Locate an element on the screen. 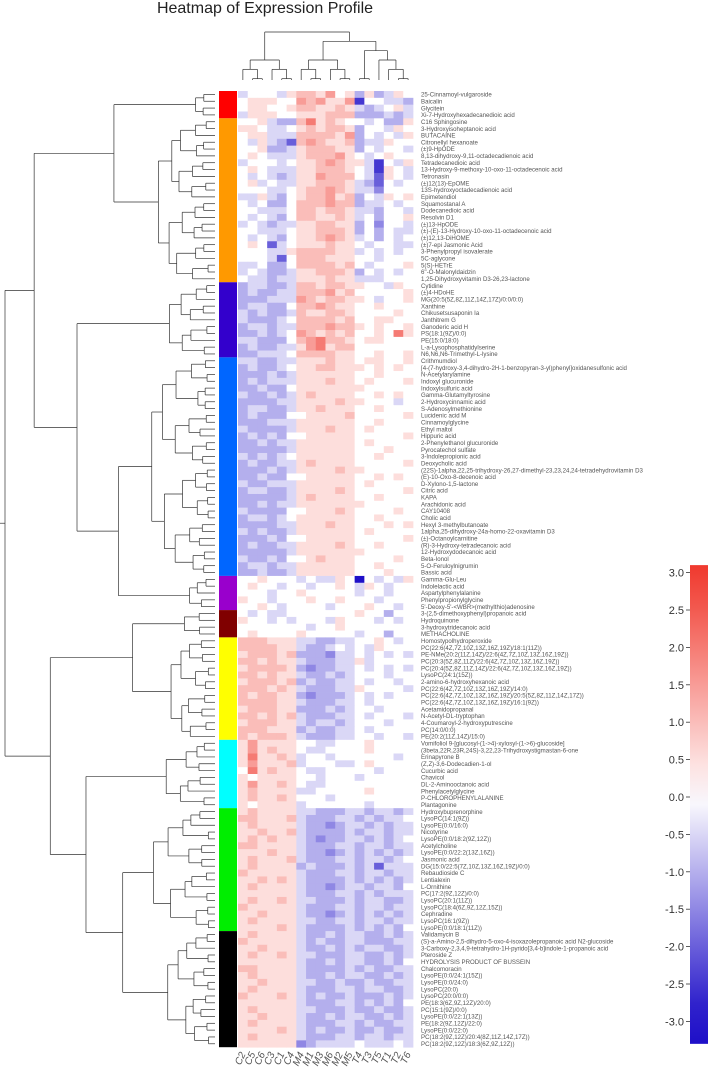 This screenshot has width=708, height=1078. row-label: (±)12,13-DiHOME is located at coordinates (445, 238).